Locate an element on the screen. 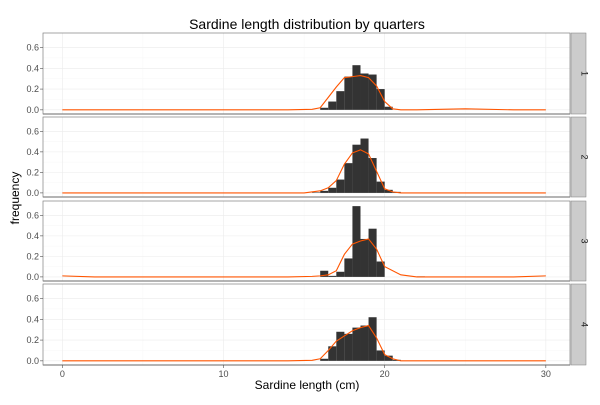 This screenshot has height=405, width=600. x-tick-label: 0 is located at coordinates (62, 374).